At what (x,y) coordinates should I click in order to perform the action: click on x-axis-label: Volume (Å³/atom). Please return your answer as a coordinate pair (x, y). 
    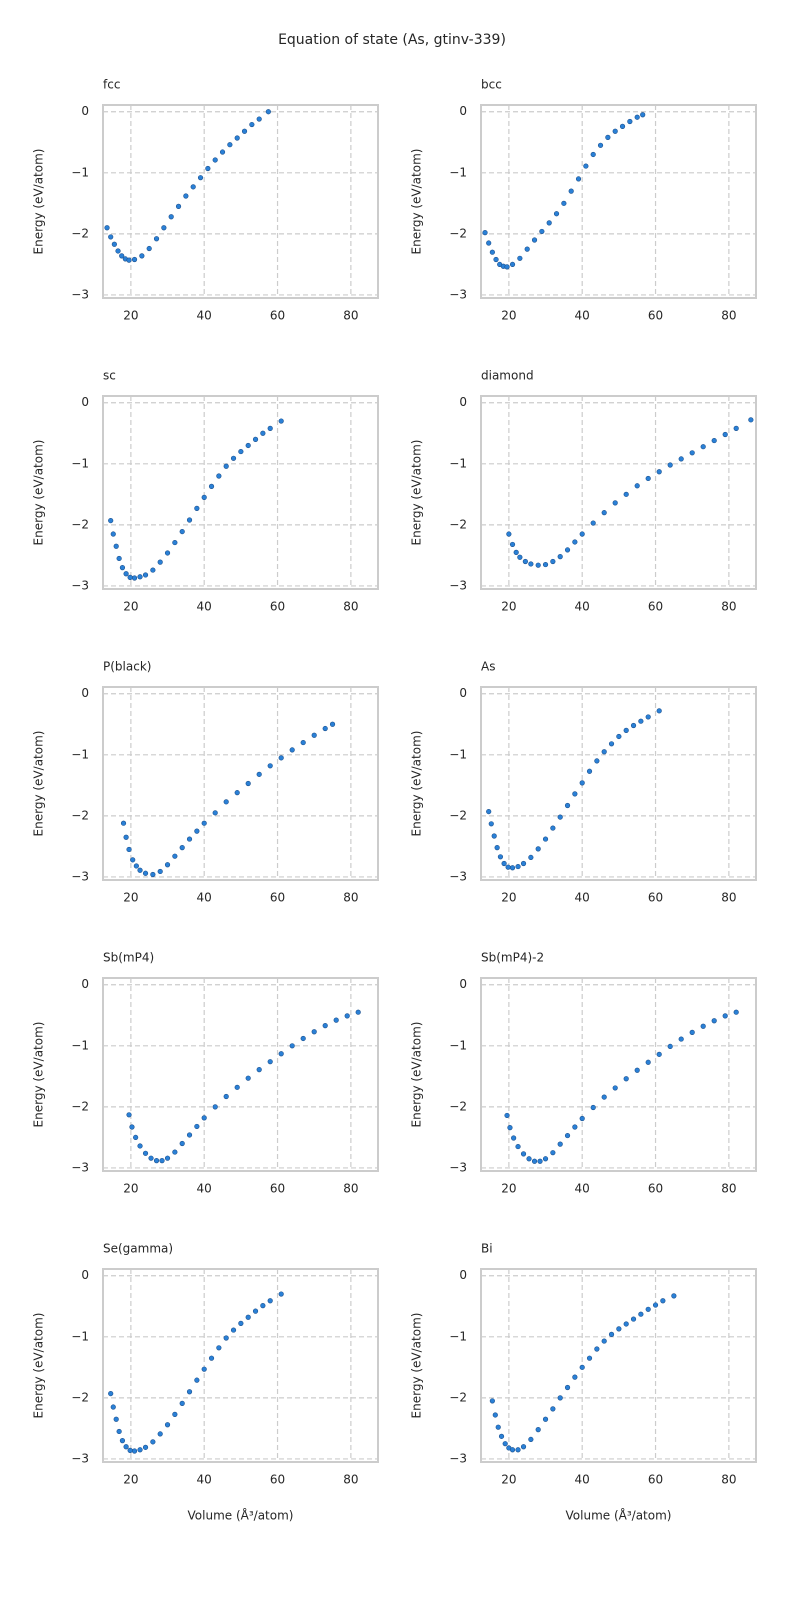
    Looking at the image, I should click on (619, 1515).